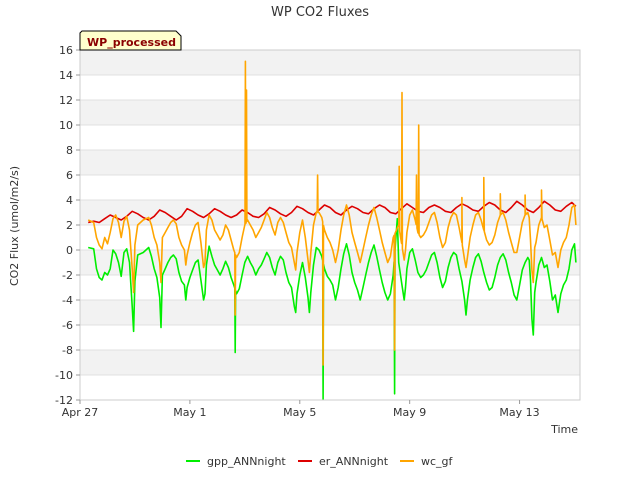 This screenshot has width=640, height=480. What do you see at coordinates (66, 100) in the screenshot?
I see `y-tick-label: 12` at bounding box center [66, 100].